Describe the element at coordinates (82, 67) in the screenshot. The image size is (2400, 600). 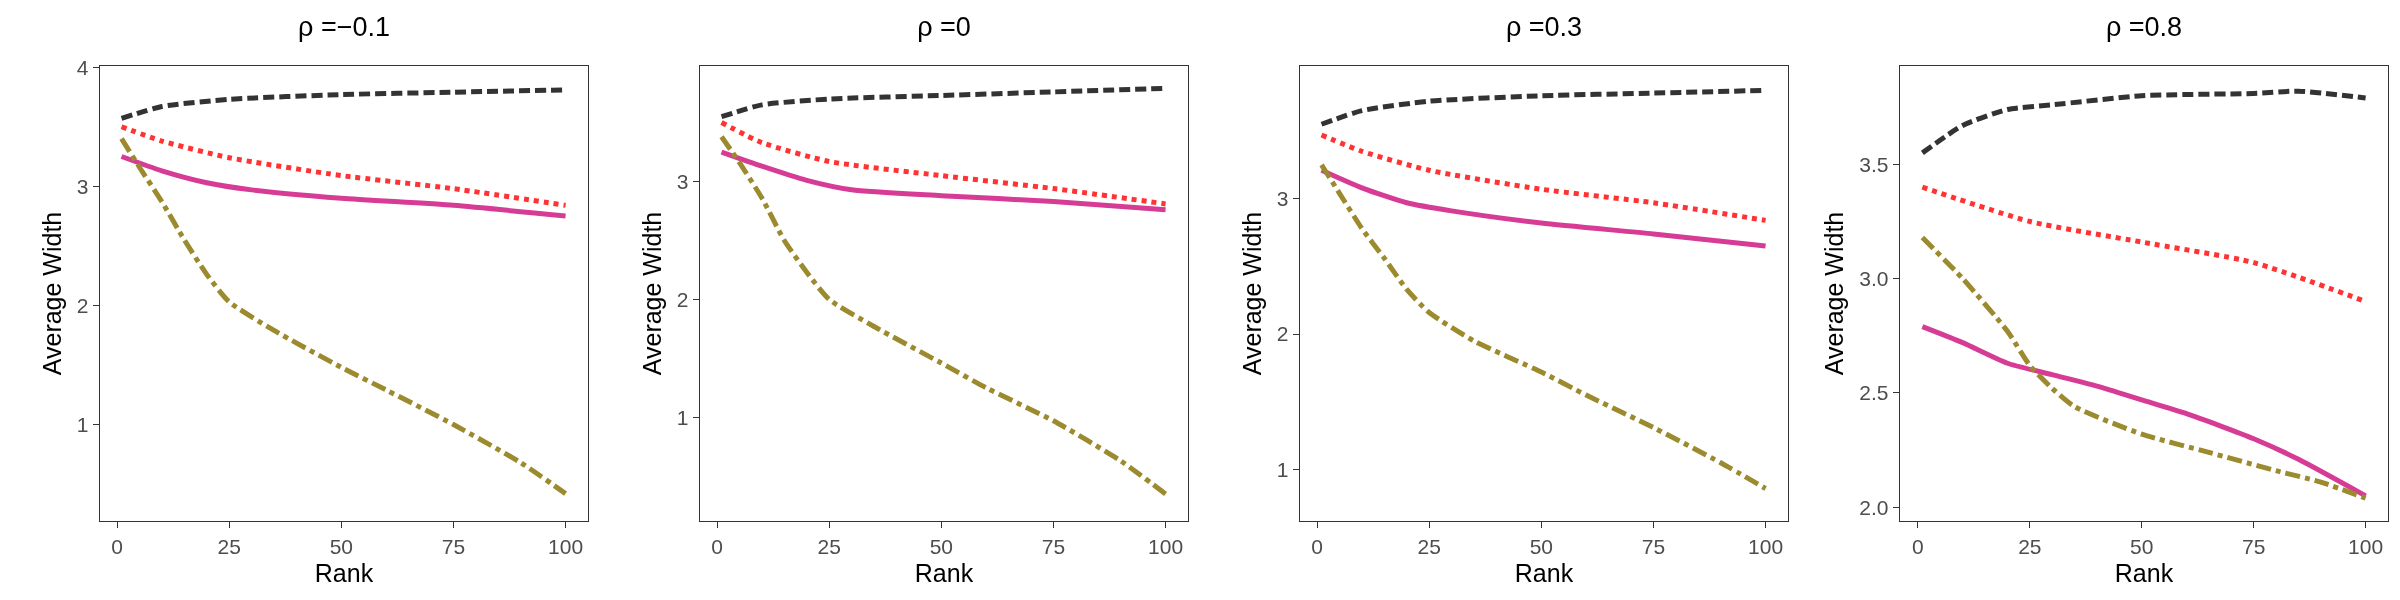
I see `y-tick-label: 4` at that location.